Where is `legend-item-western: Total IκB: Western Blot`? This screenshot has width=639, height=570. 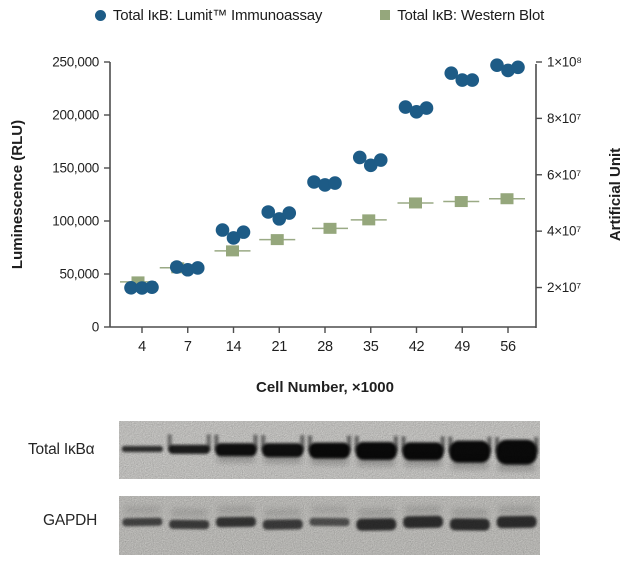 legend-item-western: Total IκB: Western Blot is located at coordinates (462, 15).